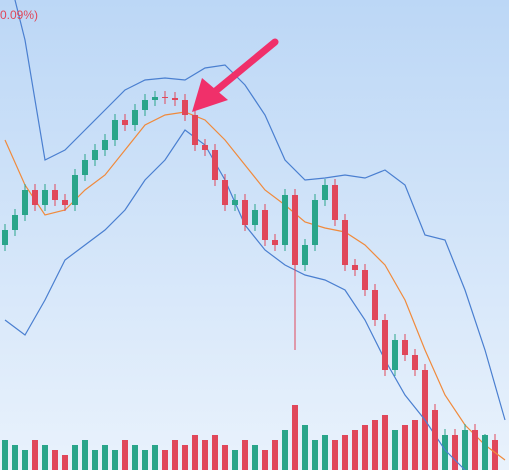 The height and width of the screenshot is (470, 509). What do you see at coordinates (19, 15) in the screenshot?
I see `chart-title: 0.09%)` at bounding box center [19, 15].